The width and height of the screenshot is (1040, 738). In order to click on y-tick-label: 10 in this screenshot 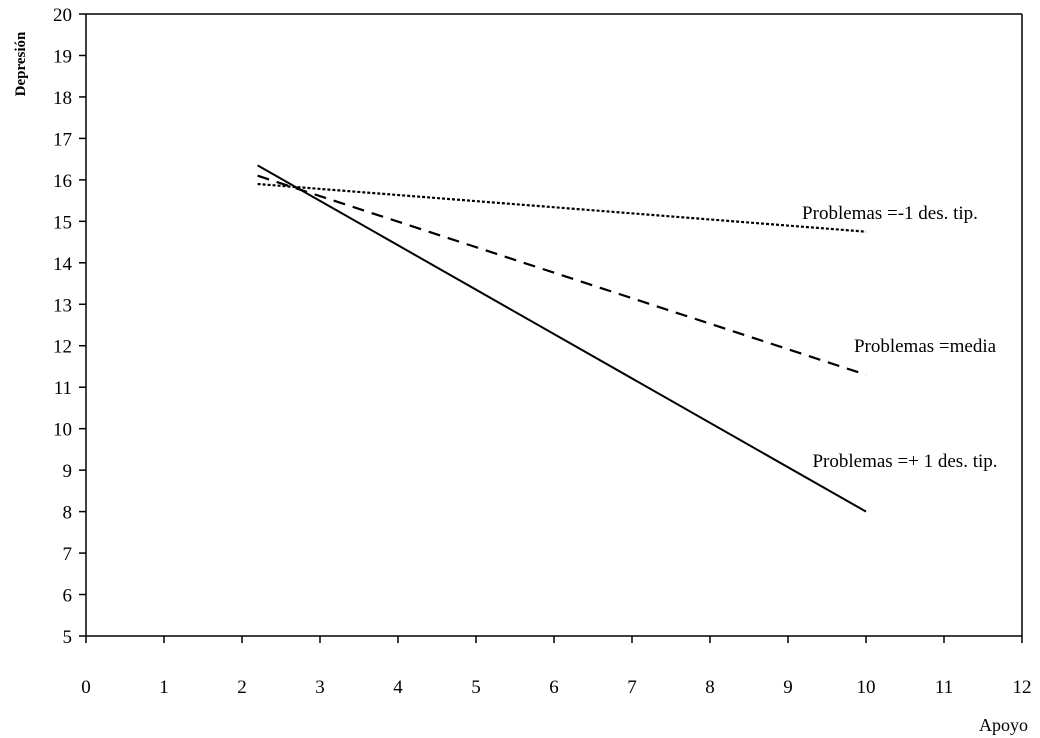, I will do `click(62, 430)`.